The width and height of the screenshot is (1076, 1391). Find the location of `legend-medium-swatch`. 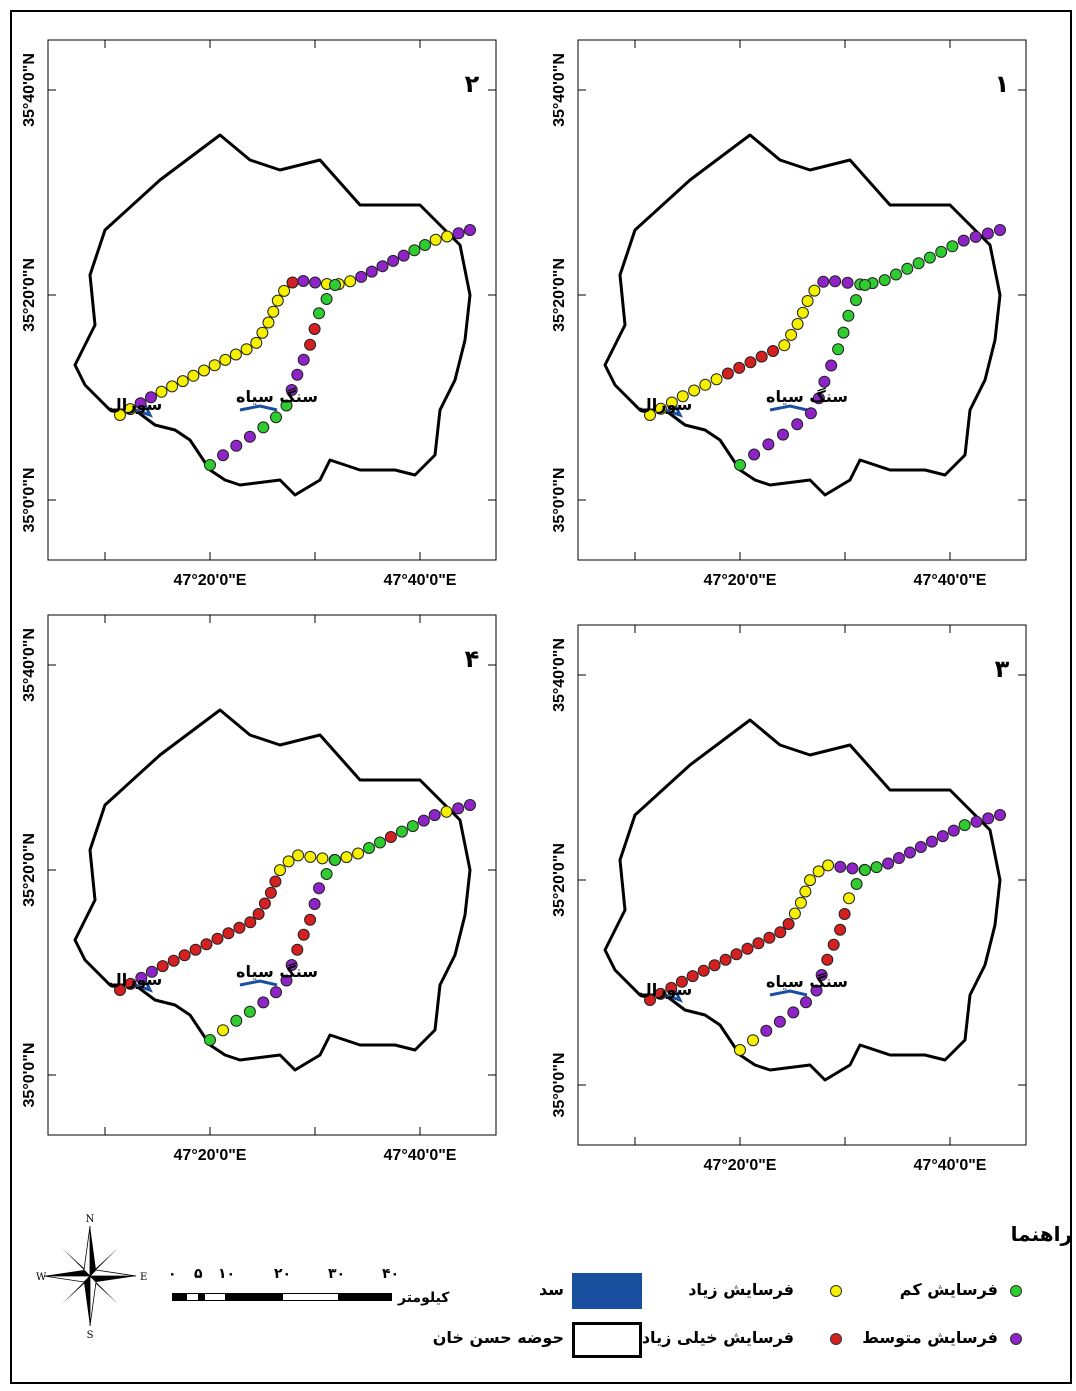

legend-medium-swatch is located at coordinates (1016, 1339).